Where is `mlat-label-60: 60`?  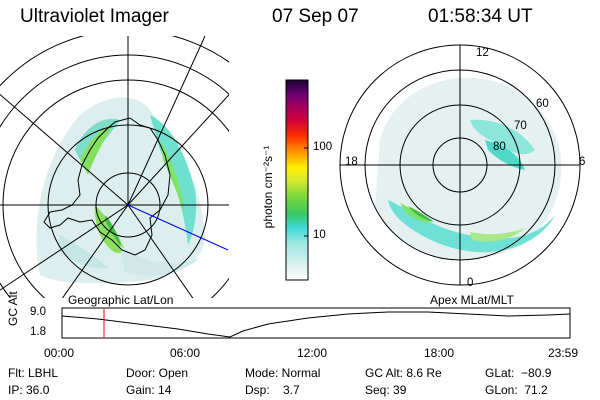 mlat-label-60: 60 is located at coordinates (542, 104).